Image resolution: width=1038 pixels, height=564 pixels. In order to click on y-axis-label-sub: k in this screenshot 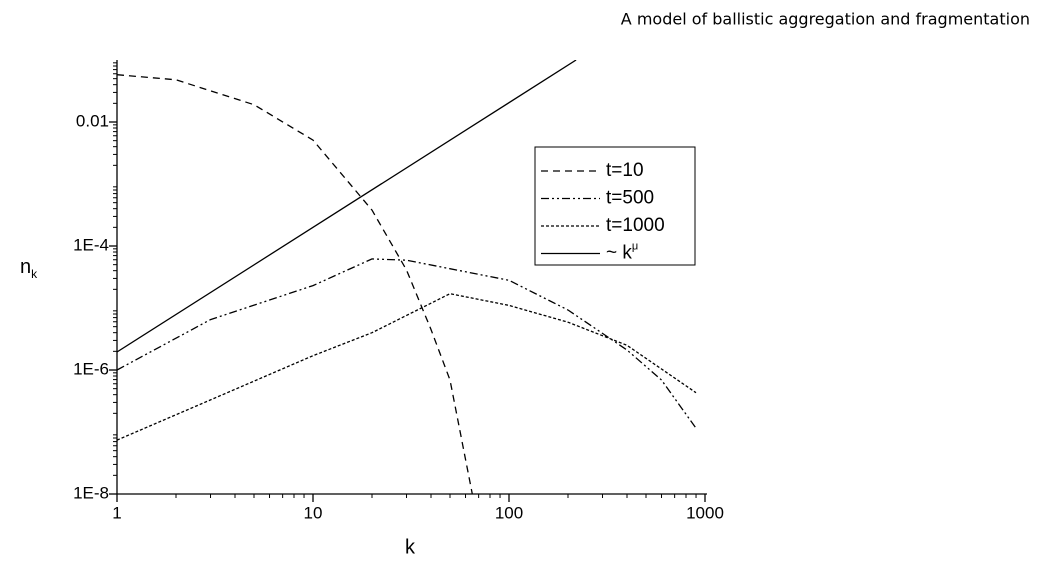, I will do `click(34, 274)`.